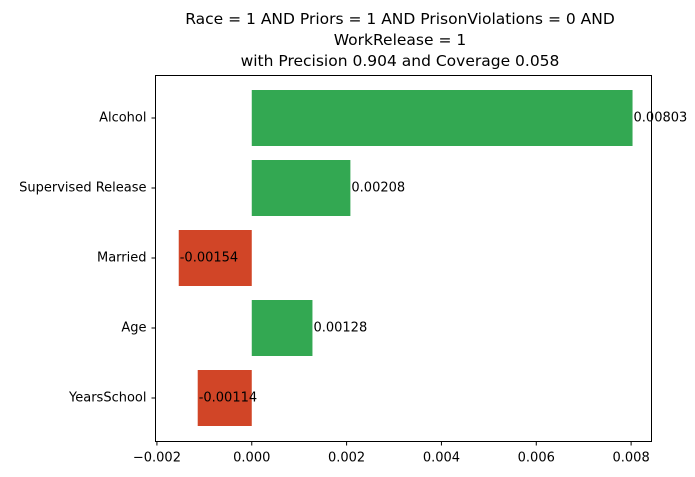  Describe the element at coordinates (441, 458) in the screenshot. I see `x-tick-label: 0.004` at that location.